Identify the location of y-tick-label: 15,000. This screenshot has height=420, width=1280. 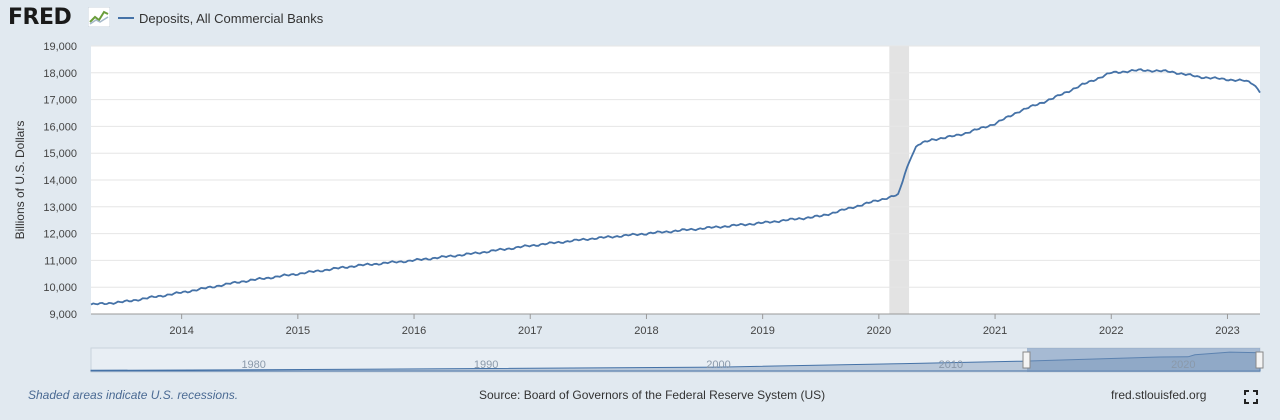
(60, 154).